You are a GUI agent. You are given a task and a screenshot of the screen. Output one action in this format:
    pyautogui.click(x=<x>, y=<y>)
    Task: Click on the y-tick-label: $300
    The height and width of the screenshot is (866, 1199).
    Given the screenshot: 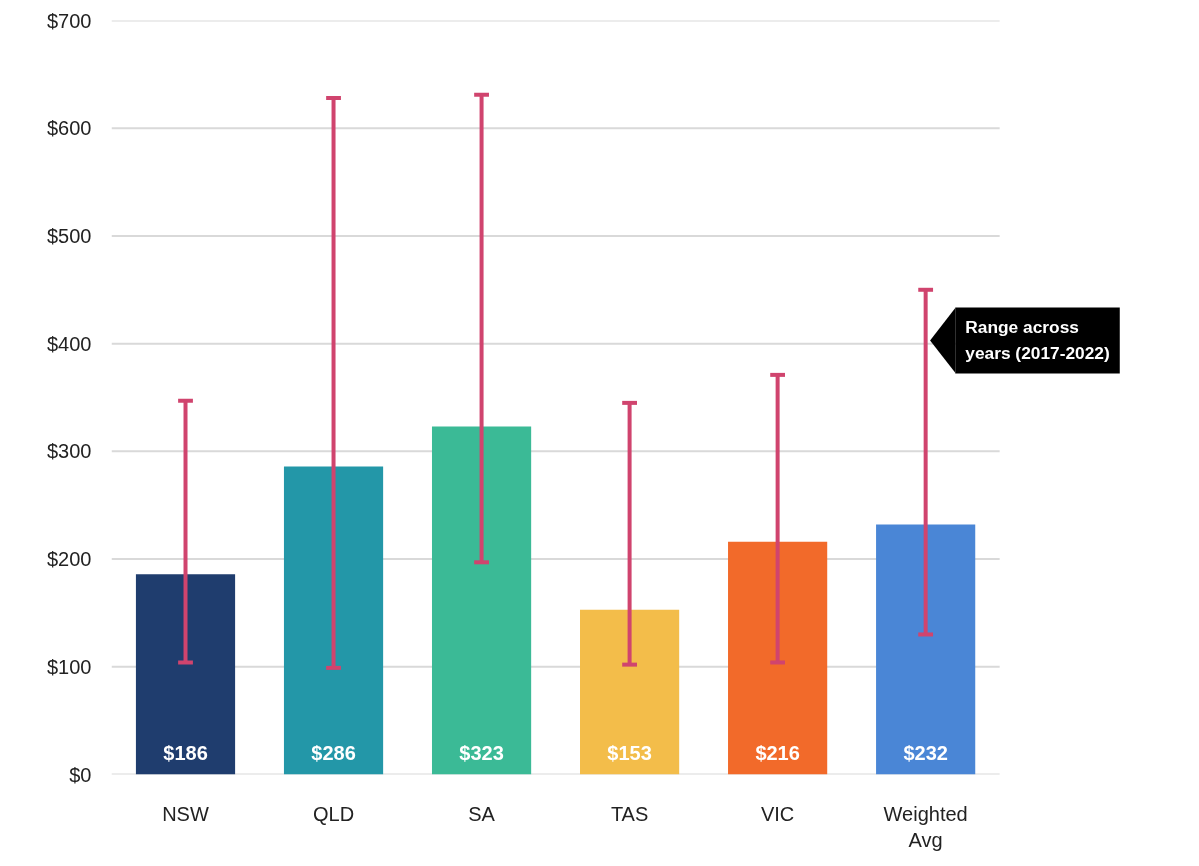 What is the action you would take?
    pyautogui.click(x=69, y=451)
    